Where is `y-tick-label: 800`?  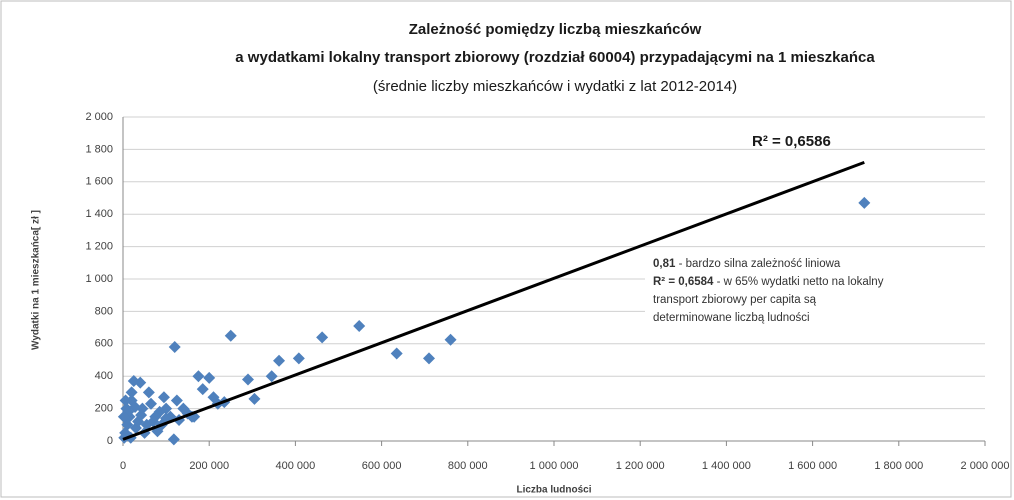
y-tick-label: 800 is located at coordinates (104, 311).